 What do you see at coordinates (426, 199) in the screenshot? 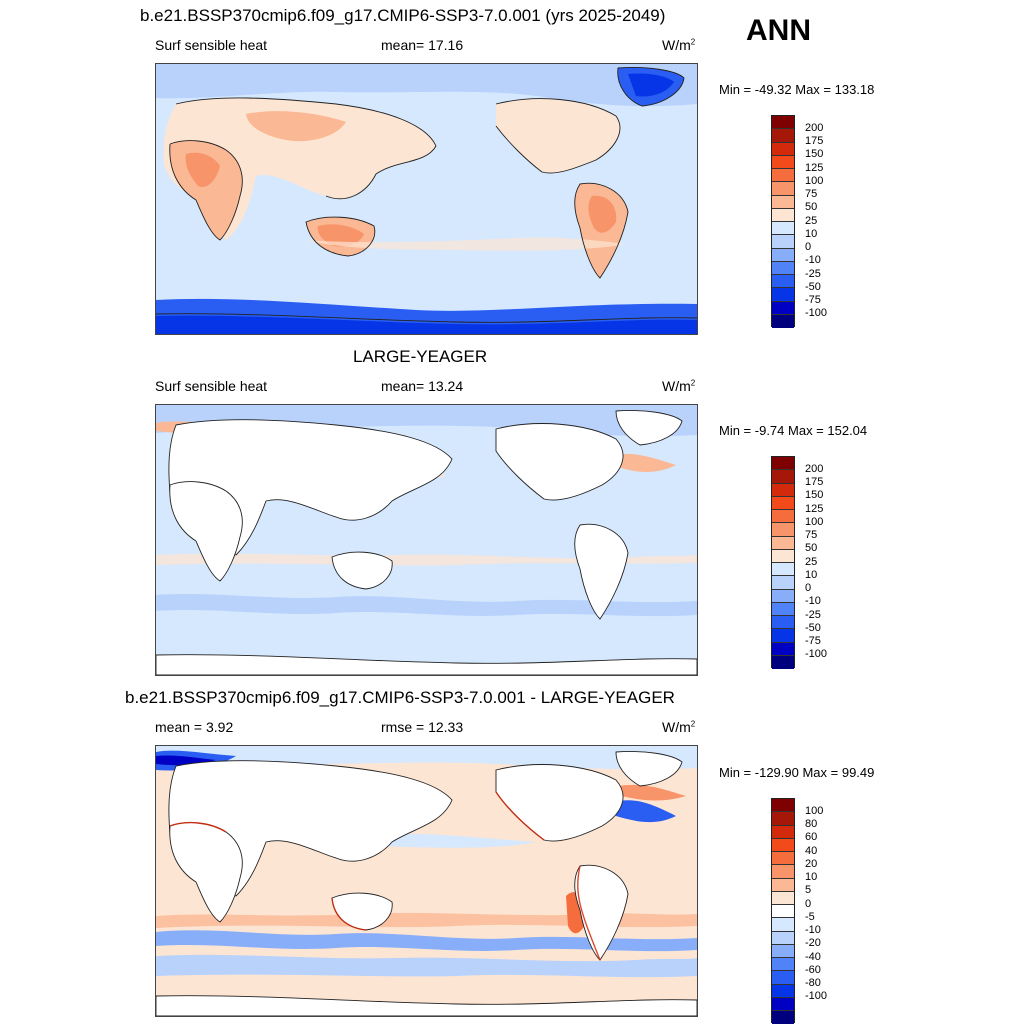
I see `panel-1-map` at bounding box center [426, 199].